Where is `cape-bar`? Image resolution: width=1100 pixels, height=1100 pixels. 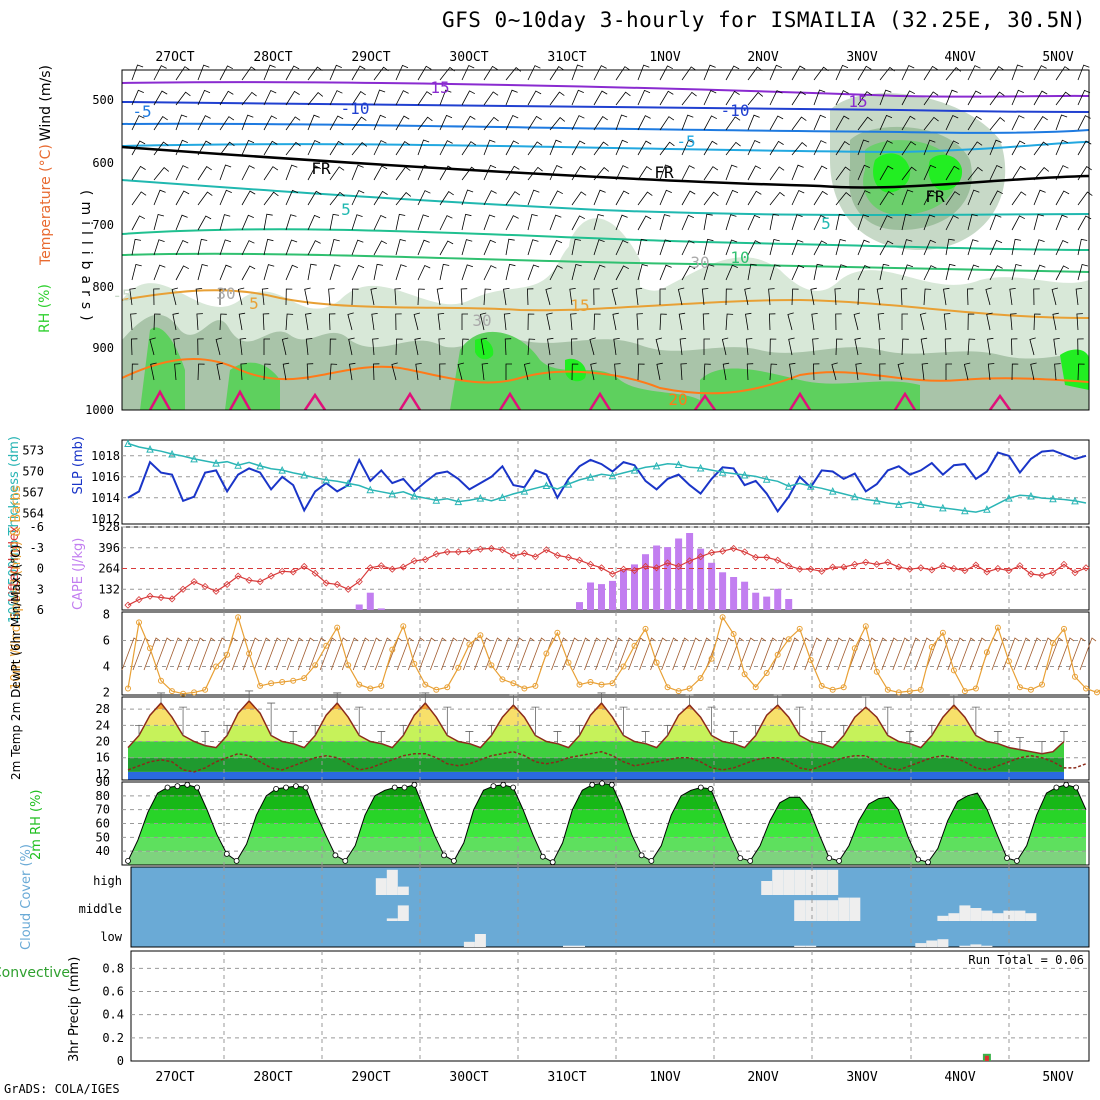
cape-bar is located at coordinates (623, 589).